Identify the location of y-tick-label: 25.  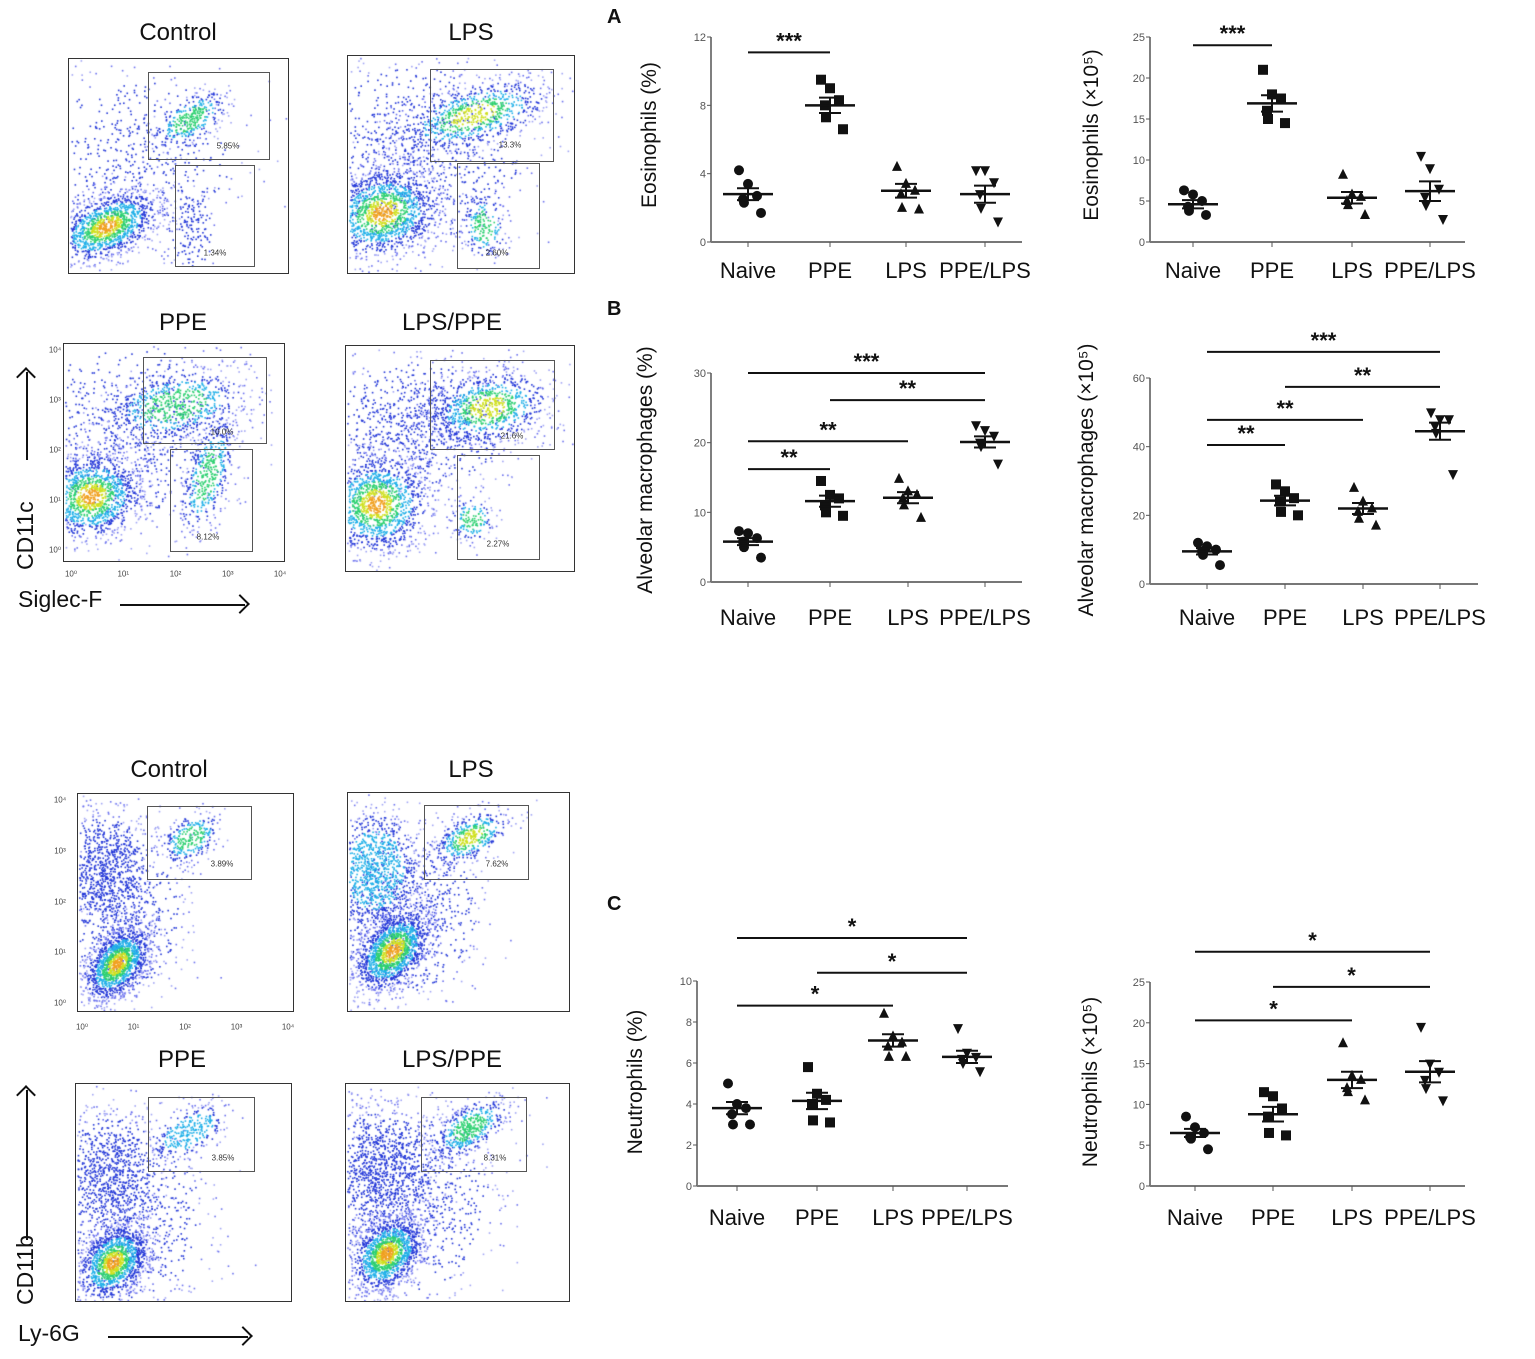
(1139, 38).